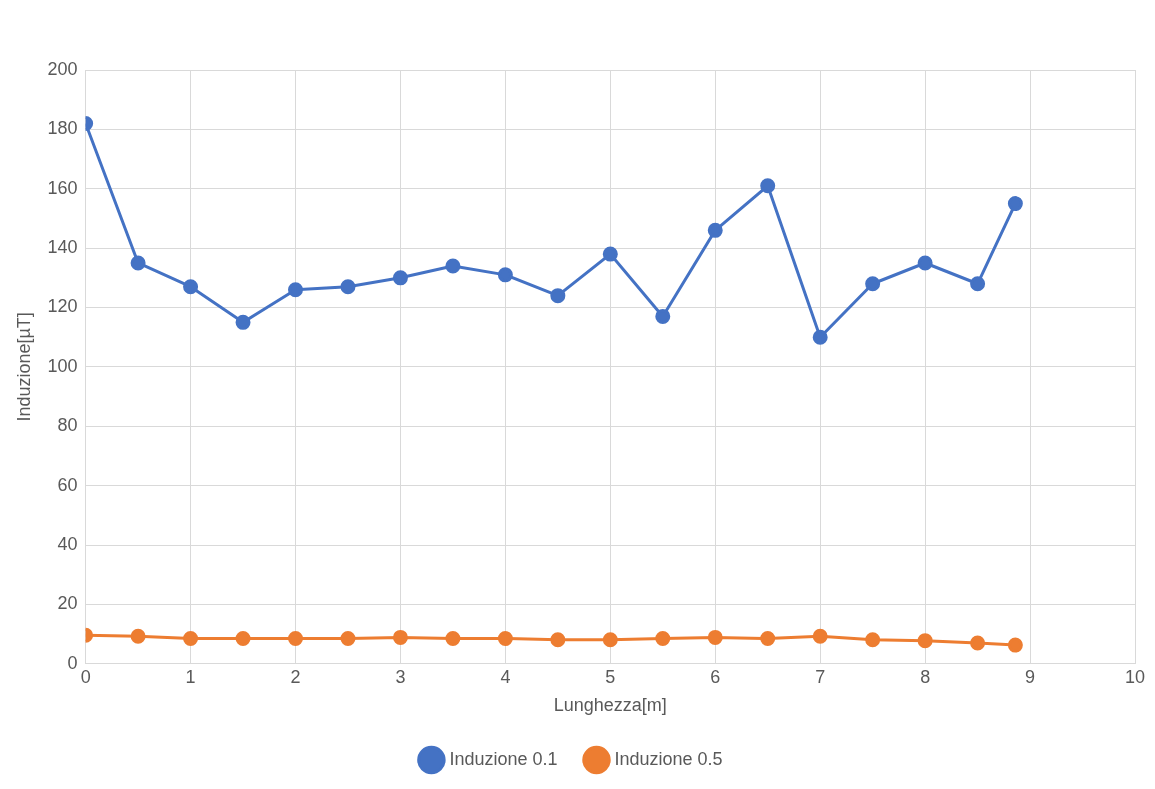  What do you see at coordinates (295, 676) in the screenshot?
I see `x-tick-label: 2` at bounding box center [295, 676].